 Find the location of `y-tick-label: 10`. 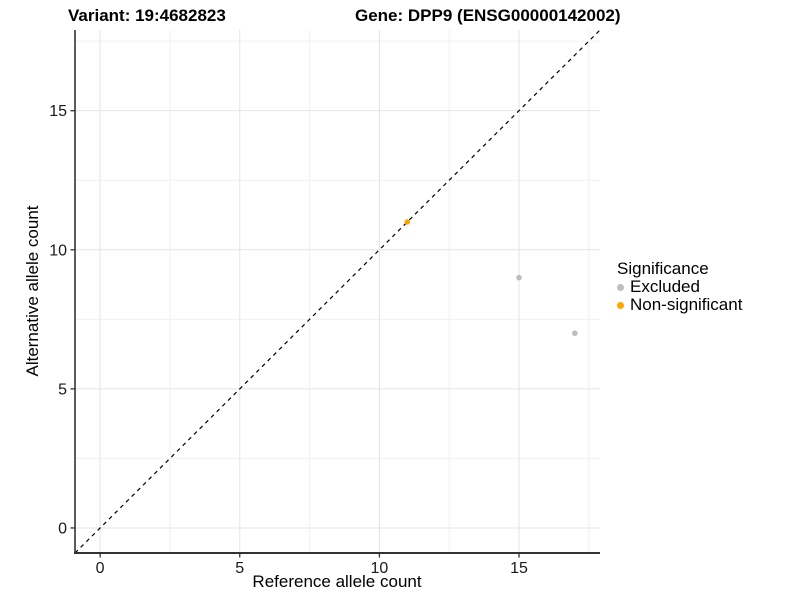

y-tick-label: 10 is located at coordinates (58, 250).